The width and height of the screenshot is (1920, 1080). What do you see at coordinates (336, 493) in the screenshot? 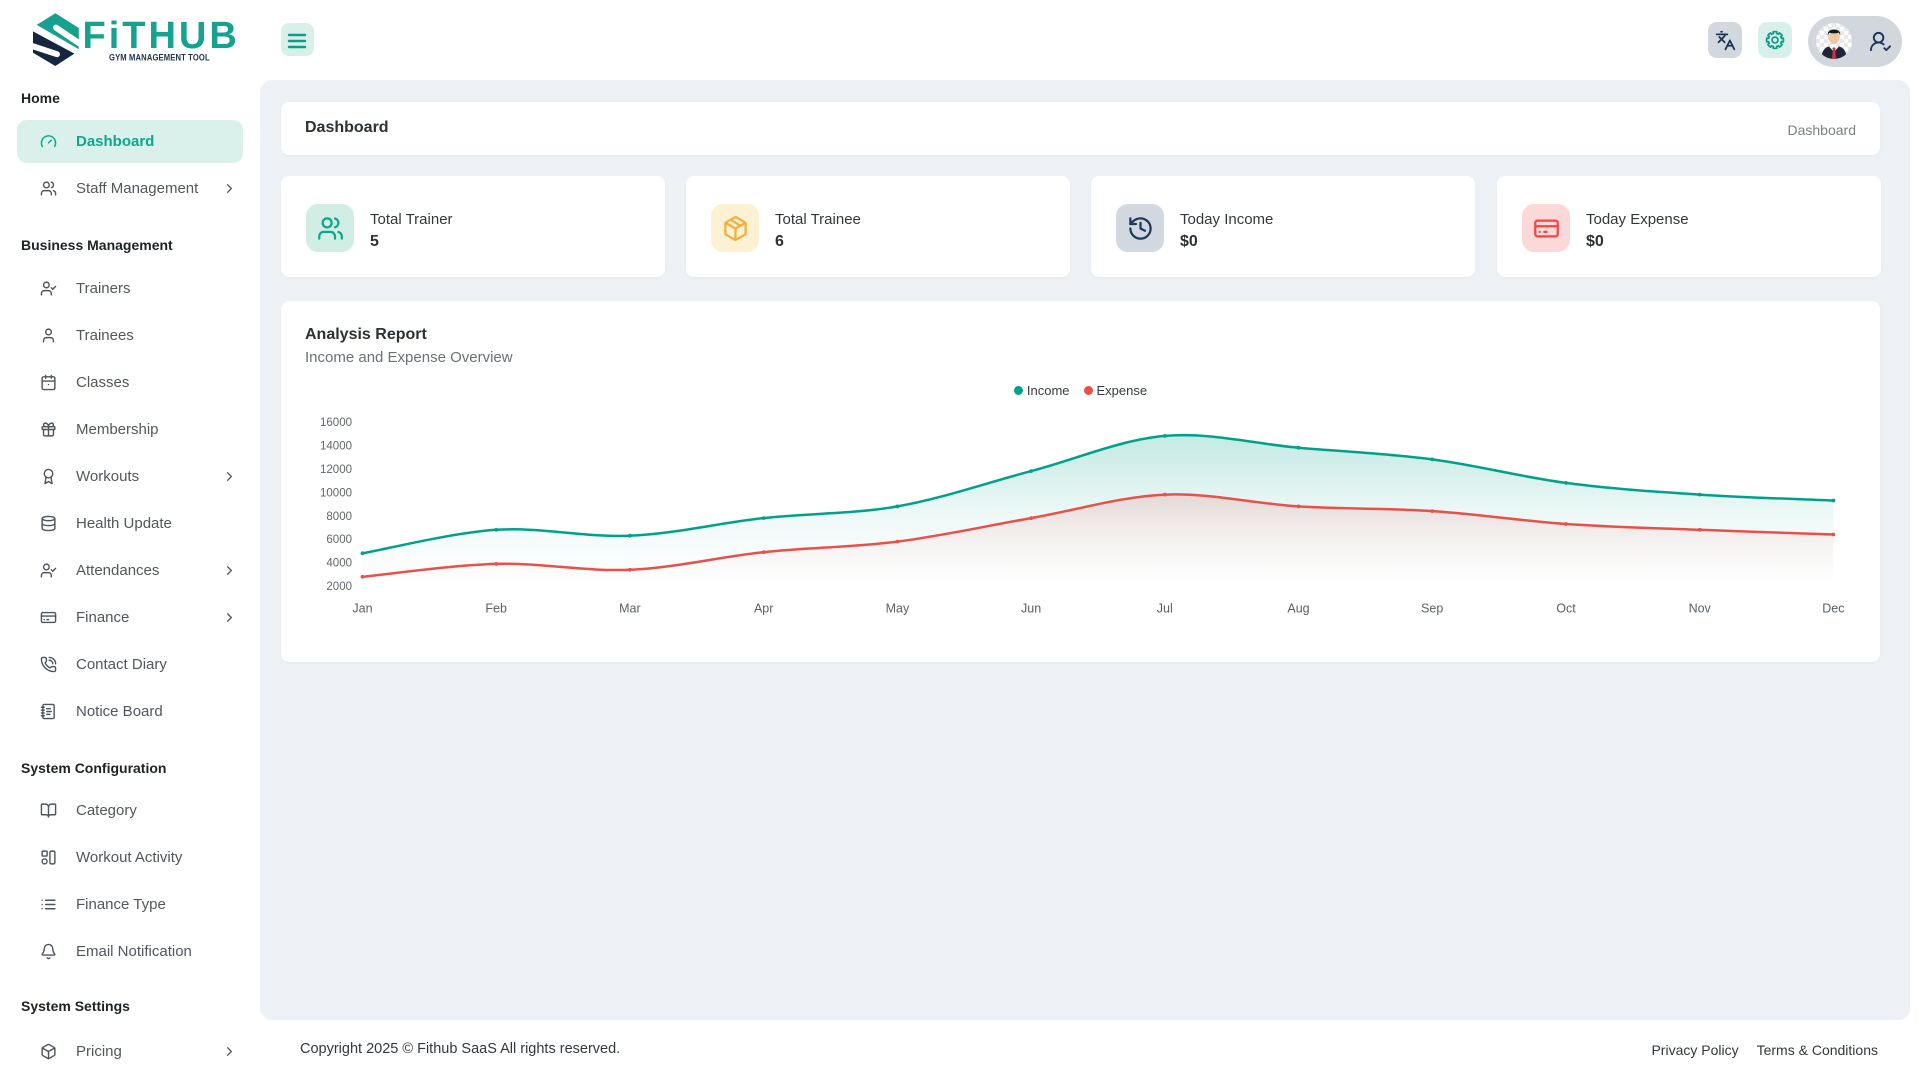
I see `svg-text: 10000` at bounding box center [336, 493].